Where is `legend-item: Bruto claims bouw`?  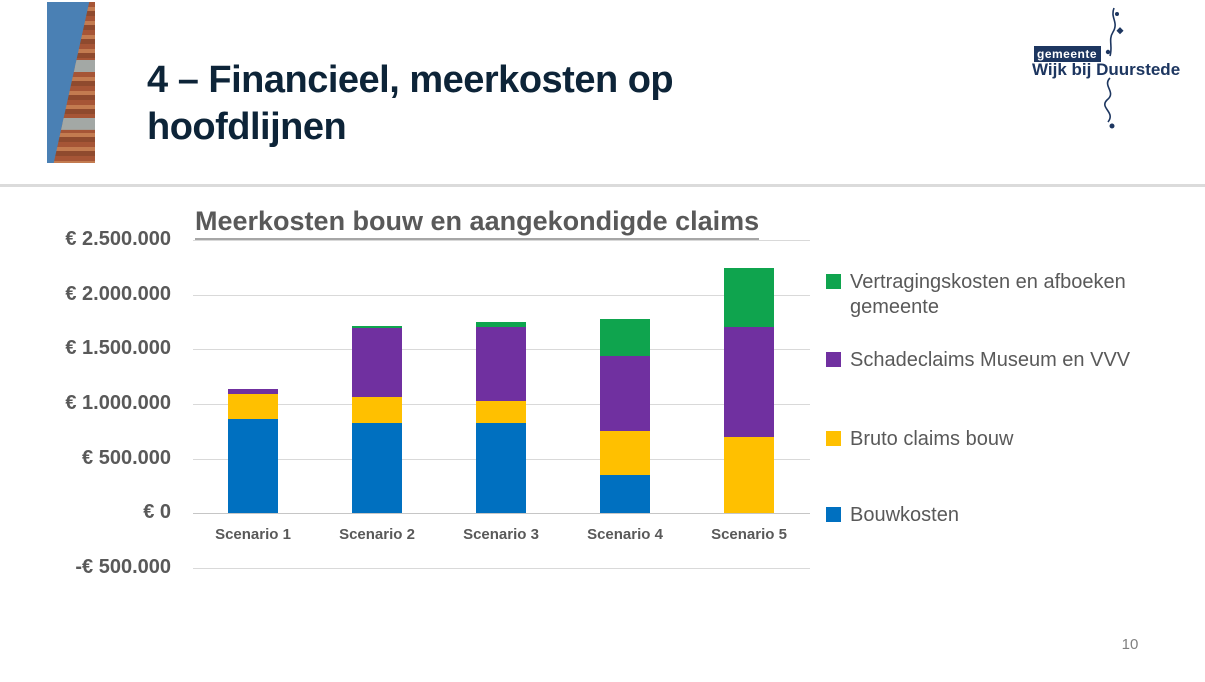
legend-item: Bruto claims bouw is located at coordinates (919, 439).